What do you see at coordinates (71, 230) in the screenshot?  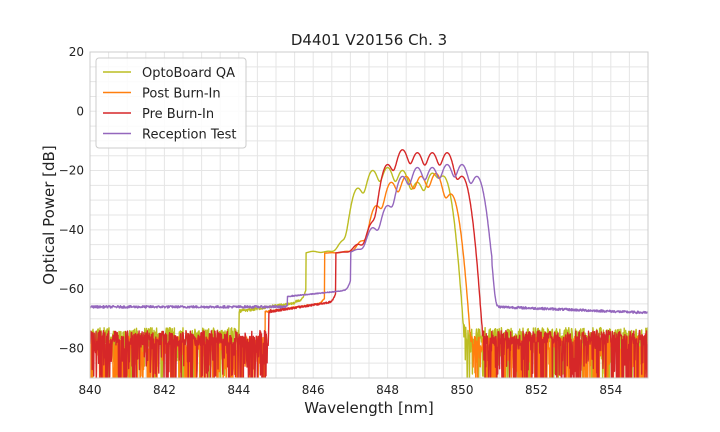 I see `y-tick-label: −40` at bounding box center [71, 230].